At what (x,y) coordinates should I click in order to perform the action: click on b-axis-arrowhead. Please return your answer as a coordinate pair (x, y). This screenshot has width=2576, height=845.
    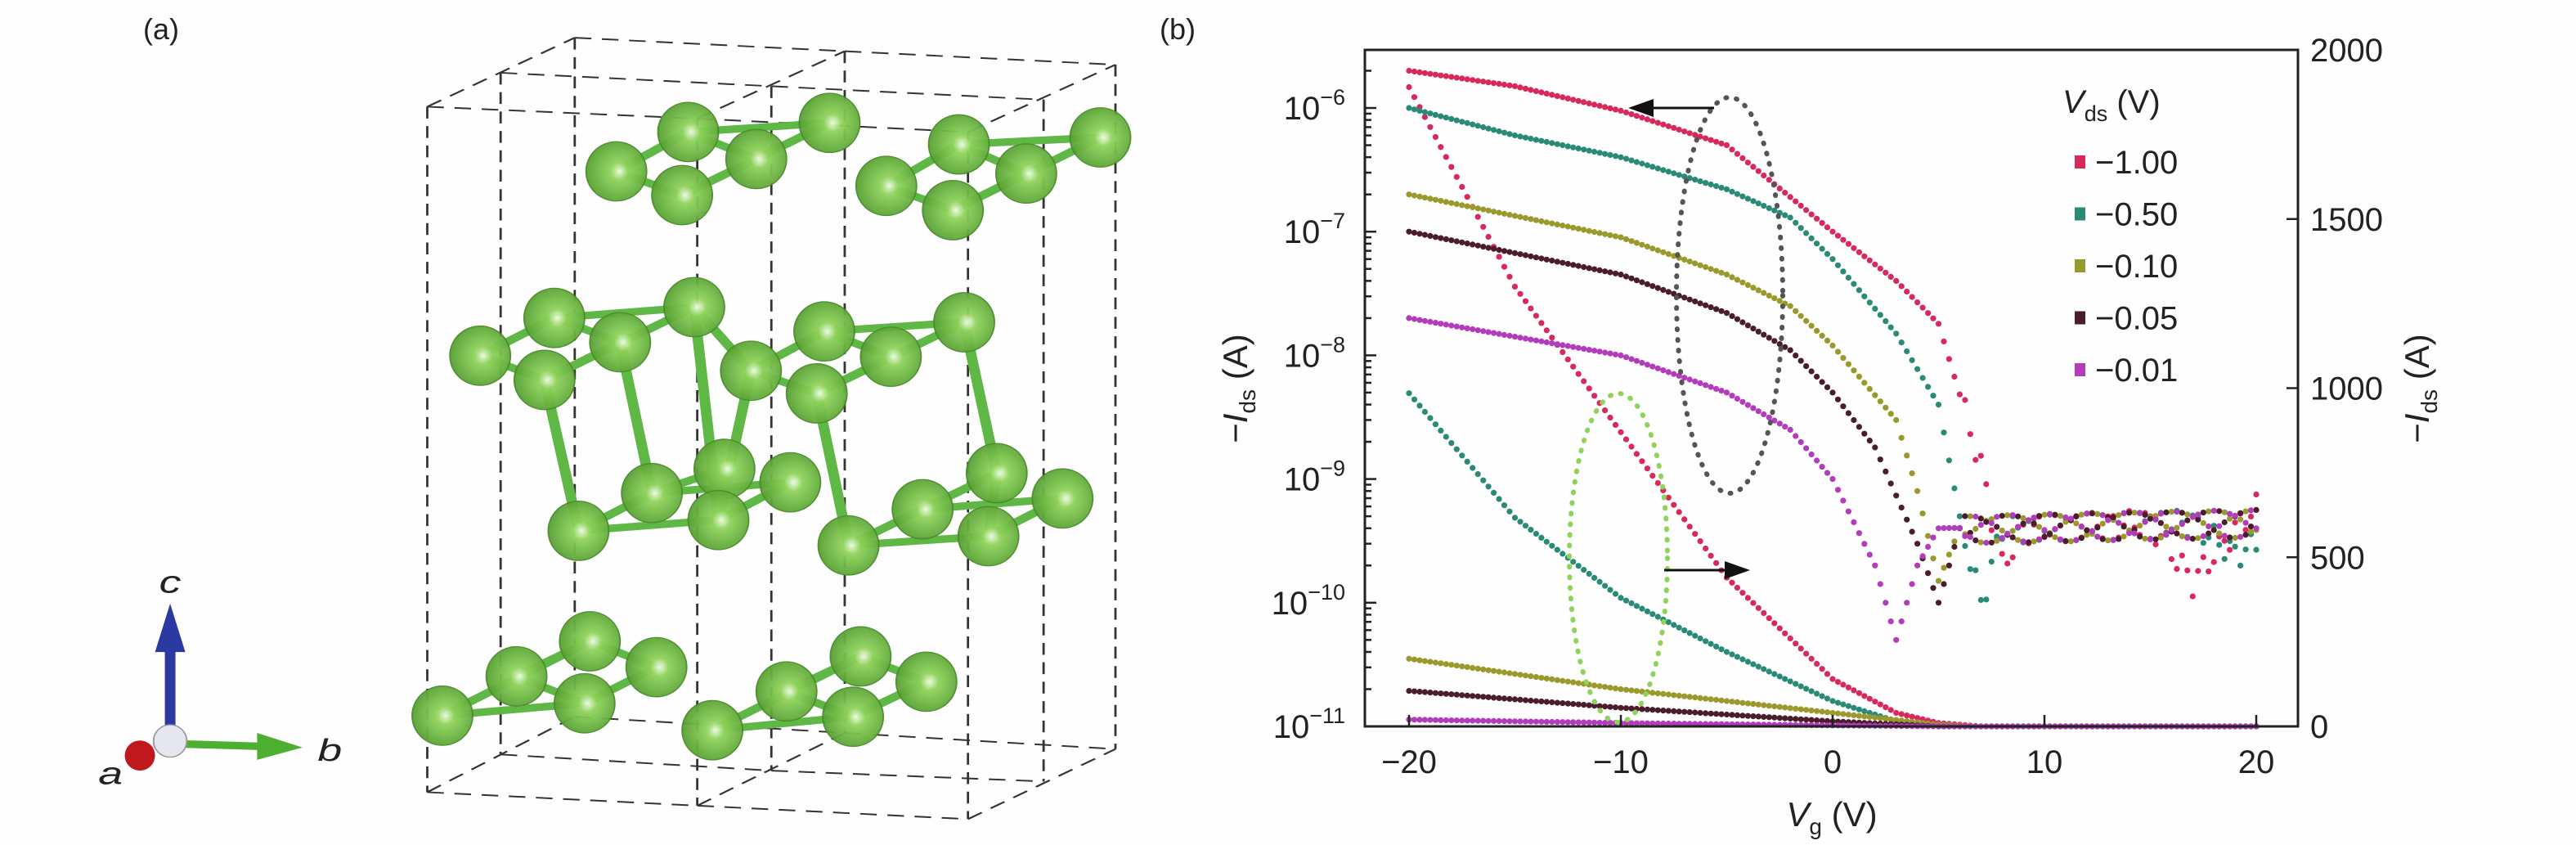
    Looking at the image, I should click on (280, 746).